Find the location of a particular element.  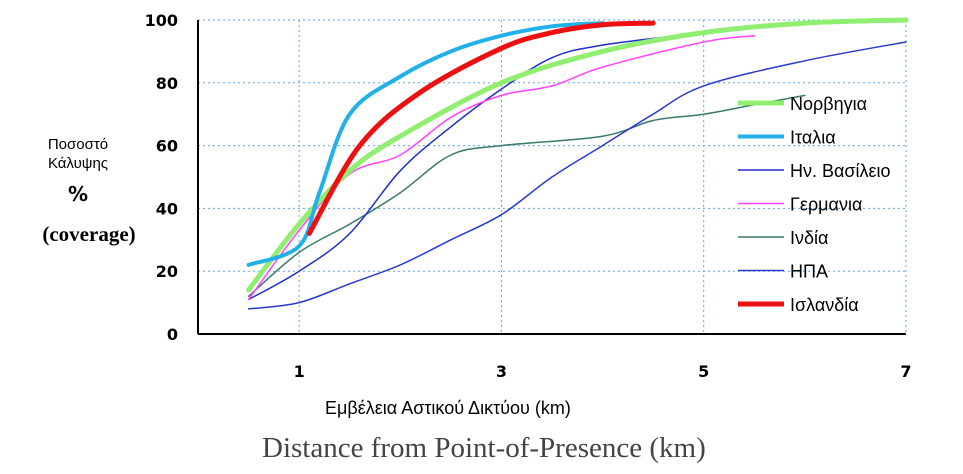

x-tick-label: 7 is located at coordinates (905, 371).